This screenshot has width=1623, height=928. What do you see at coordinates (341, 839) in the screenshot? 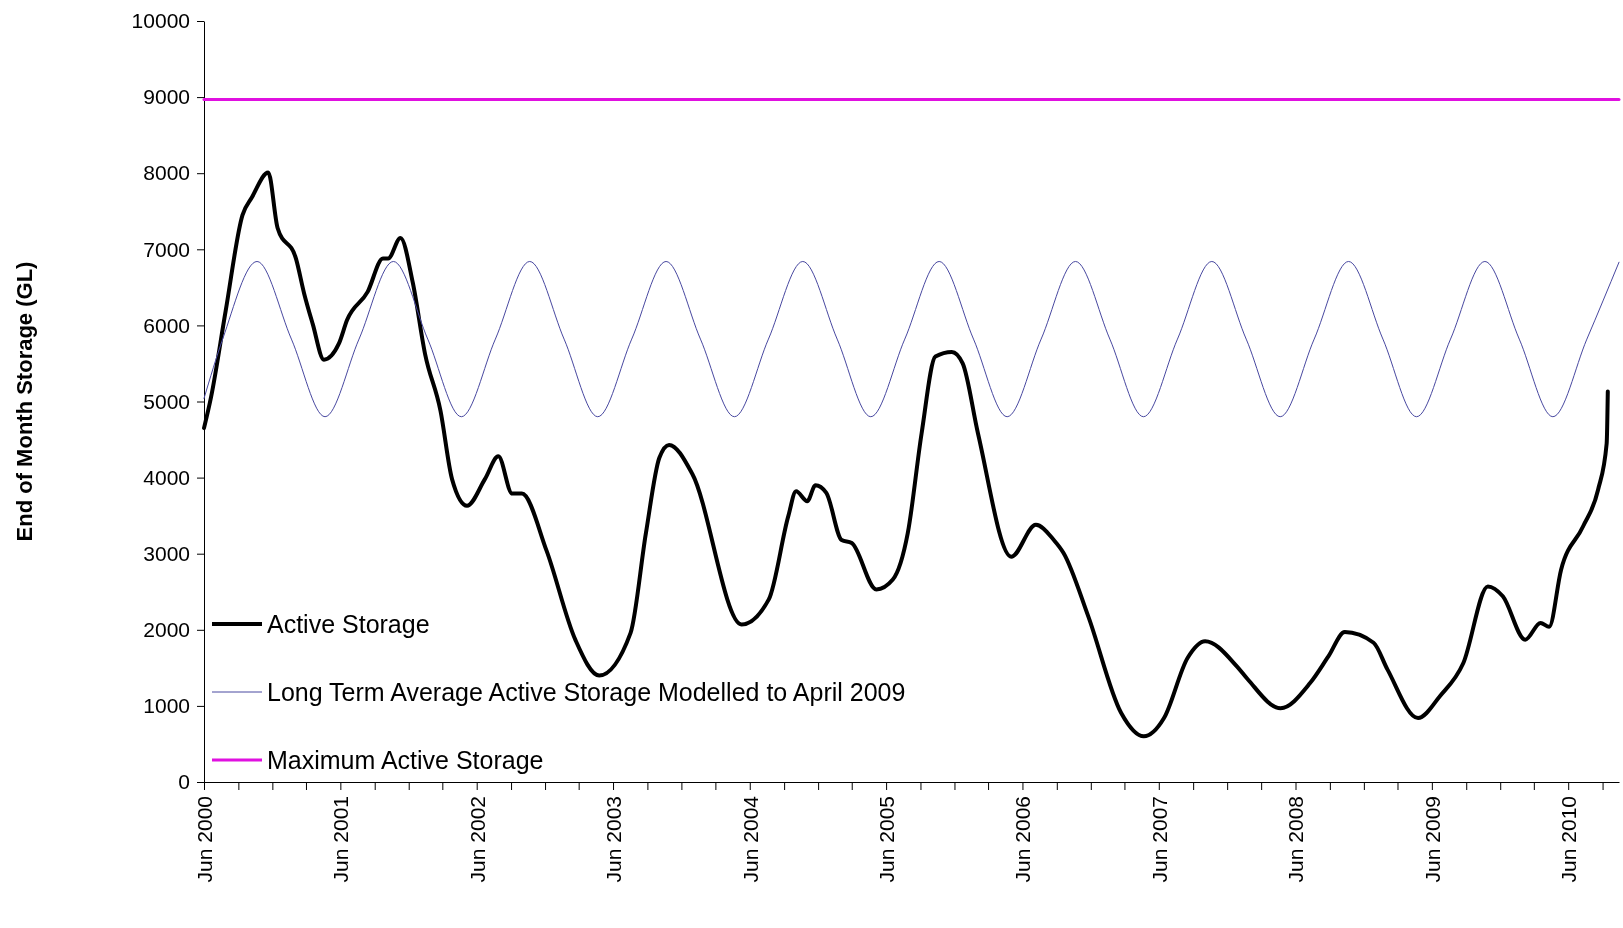
I see `x-tick-label: Jun 2001` at bounding box center [341, 839].